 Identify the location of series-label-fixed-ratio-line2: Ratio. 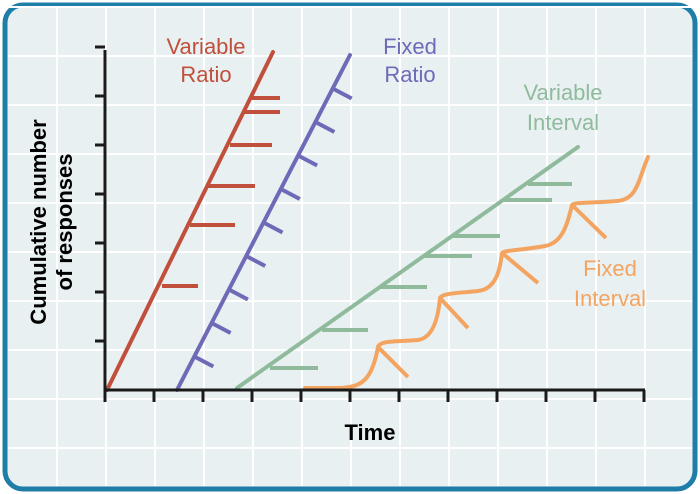
(409, 74).